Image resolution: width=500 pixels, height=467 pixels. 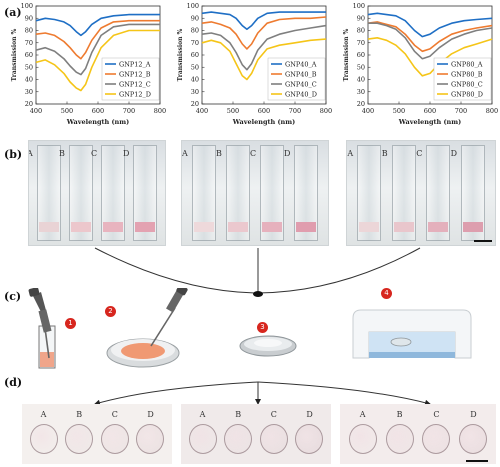 I want to click on panel-label-b: (b), so click(x=13, y=154).